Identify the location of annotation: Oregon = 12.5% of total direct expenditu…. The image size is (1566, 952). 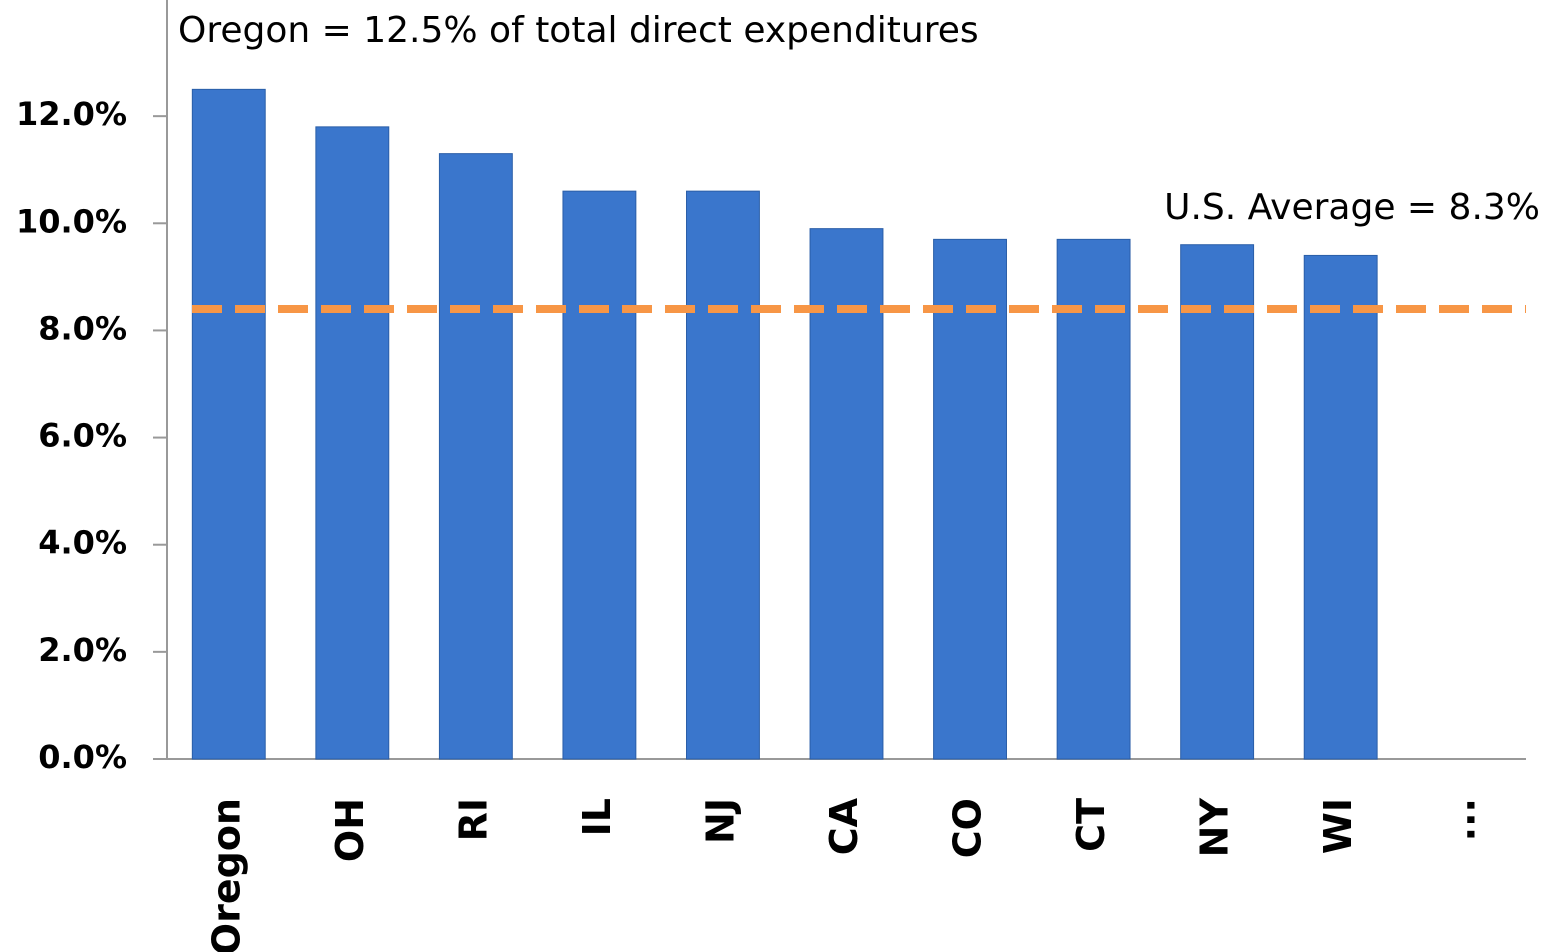
(578, 30).